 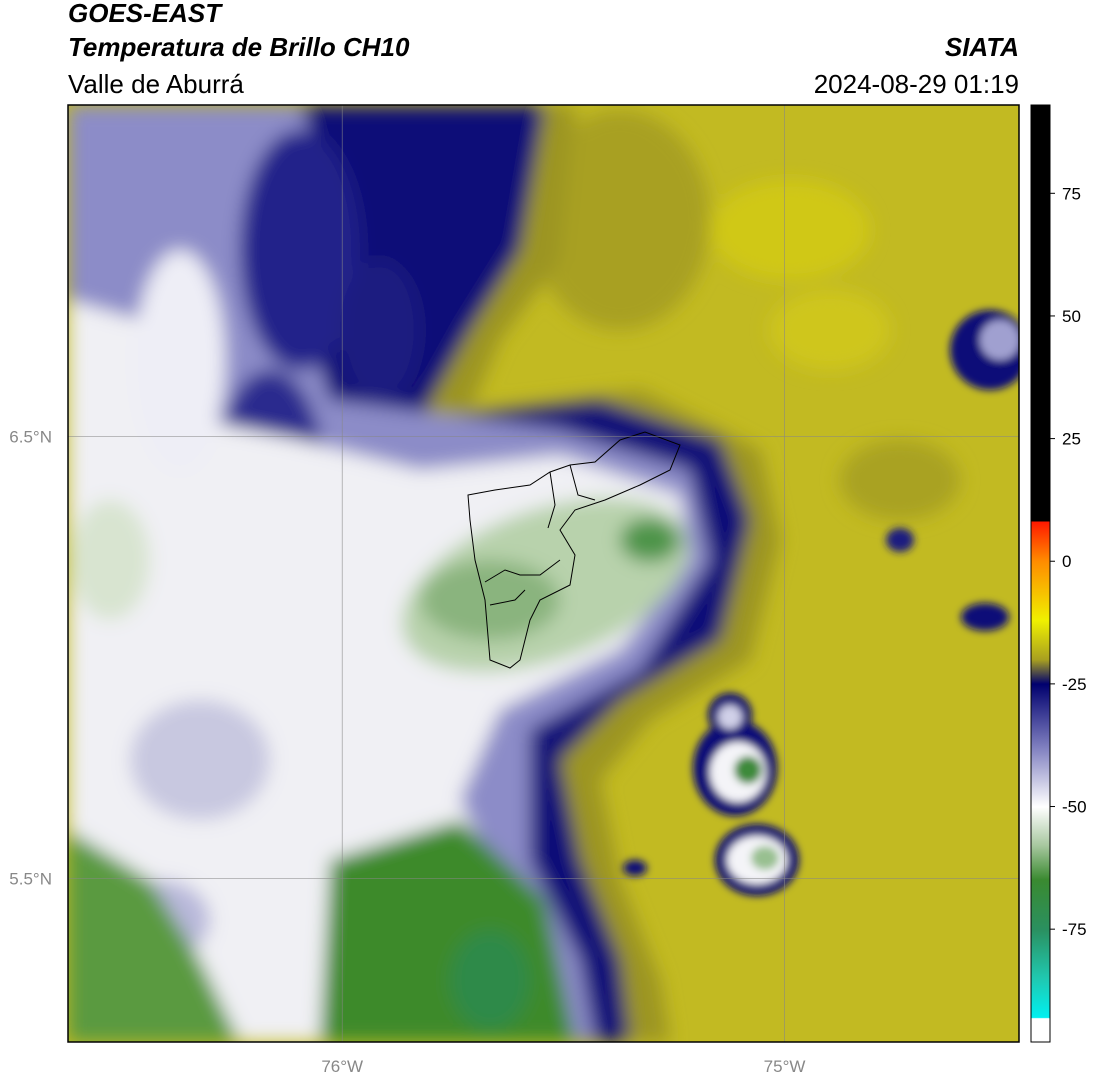 What do you see at coordinates (30, 436) in the screenshot?
I see `y-tick-label: 6.5°N` at bounding box center [30, 436].